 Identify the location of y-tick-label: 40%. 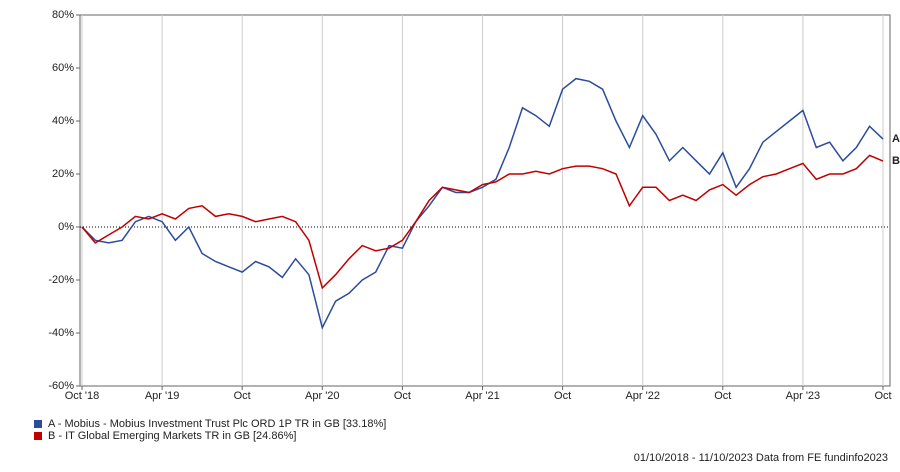
(63, 121).